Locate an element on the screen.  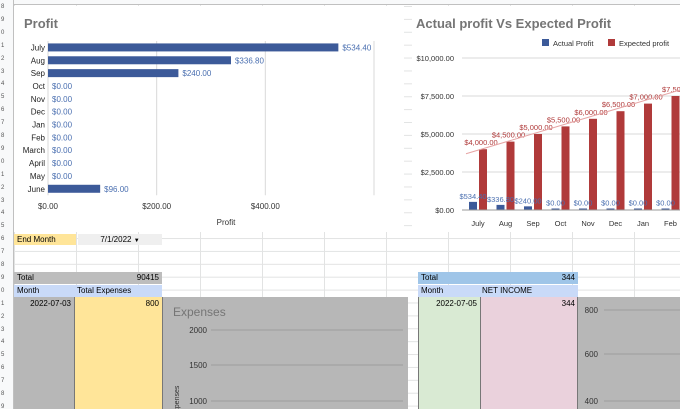
actual-data-label: $0.00 is located at coordinates (583, 203).